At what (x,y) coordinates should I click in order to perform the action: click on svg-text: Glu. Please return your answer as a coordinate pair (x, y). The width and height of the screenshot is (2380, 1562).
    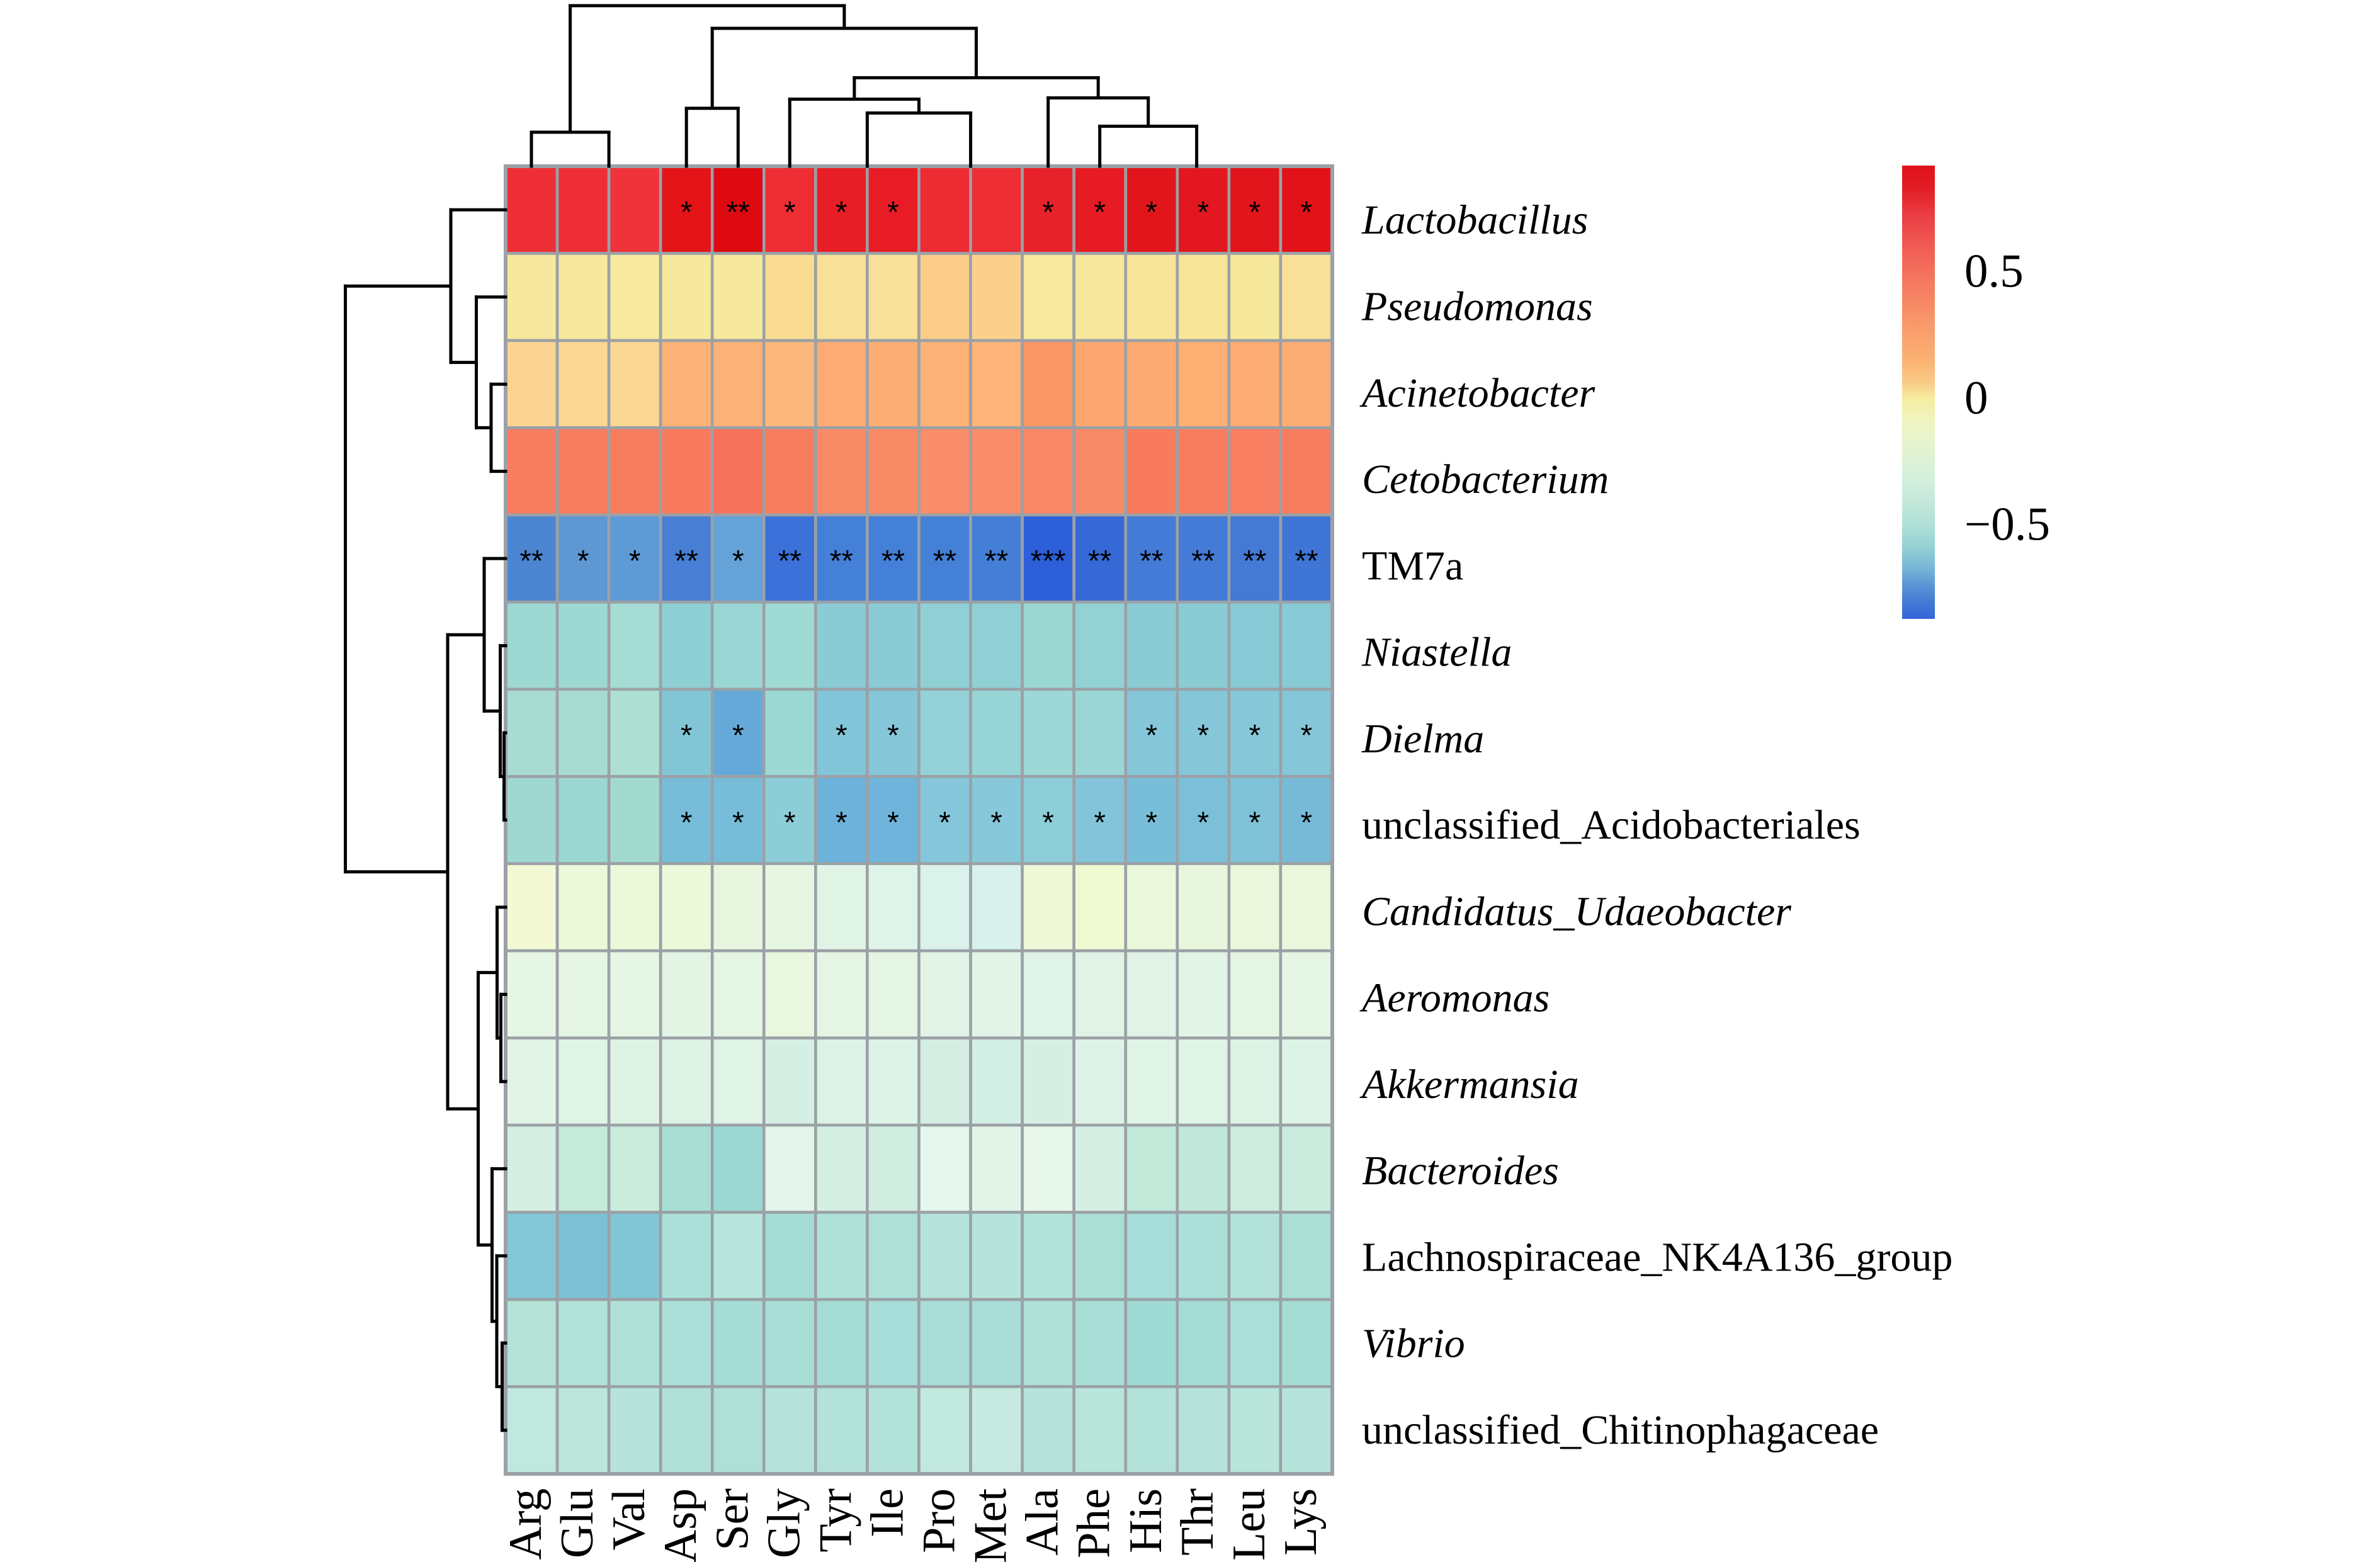
    Looking at the image, I should click on (577, 1523).